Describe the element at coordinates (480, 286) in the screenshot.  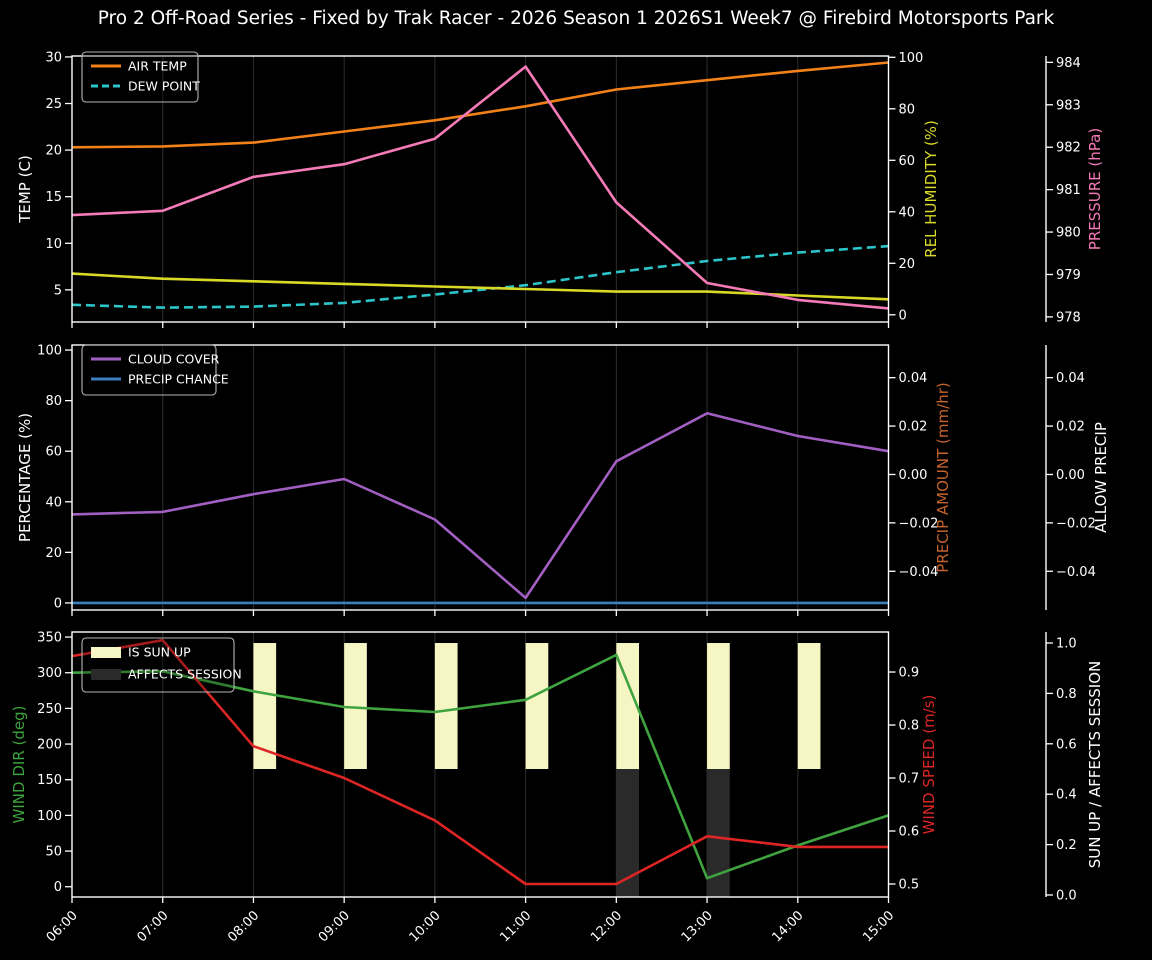
I see `rel-humidity-line` at that location.